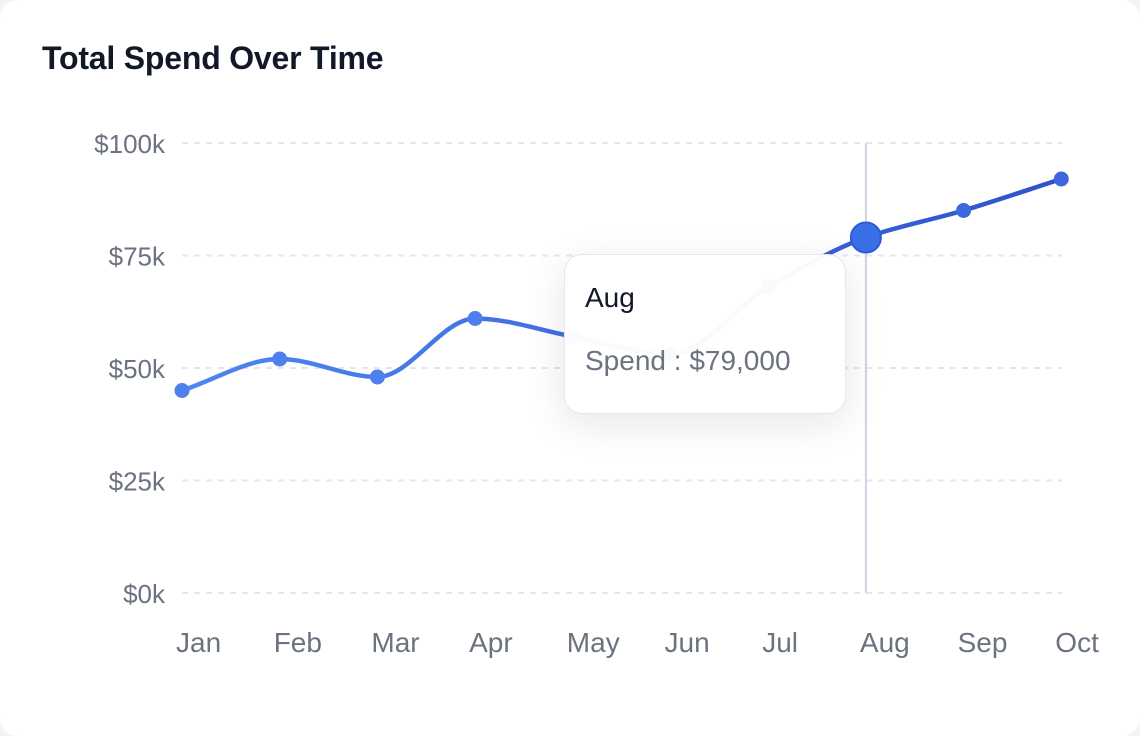  What do you see at coordinates (198, 642) in the screenshot?
I see `x-tick-label: Jan` at bounding box center [198, 642].